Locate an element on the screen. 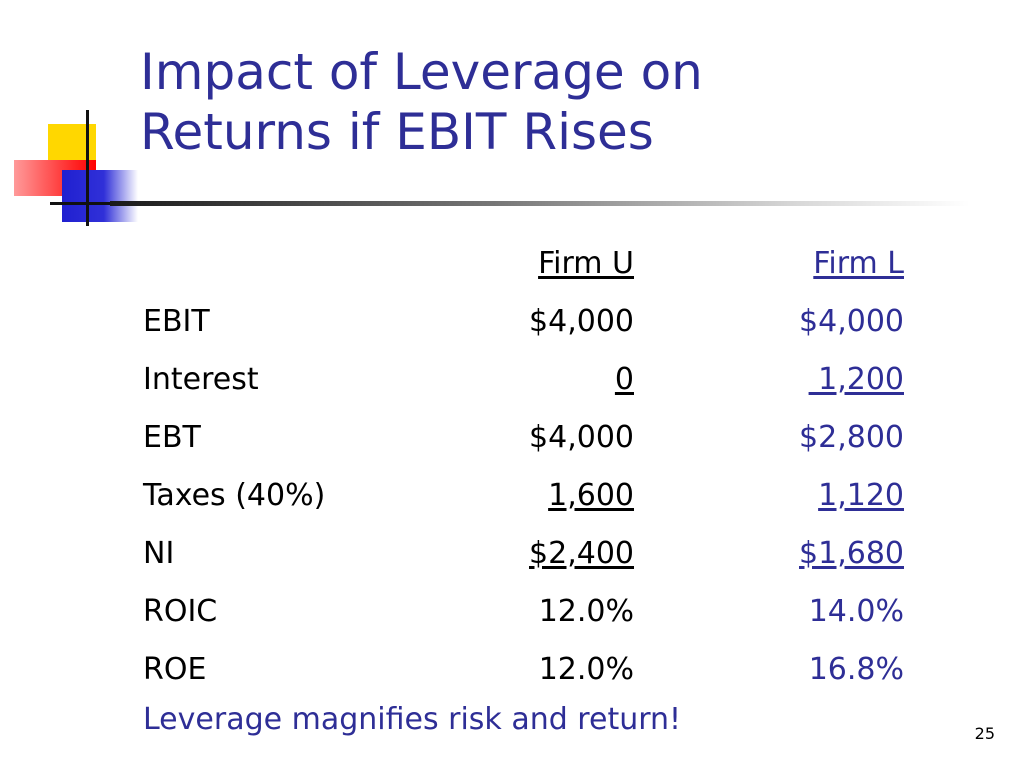 The image size is (1024, 768). header-firm-l: Firm L is located at coordinates (858, 263).